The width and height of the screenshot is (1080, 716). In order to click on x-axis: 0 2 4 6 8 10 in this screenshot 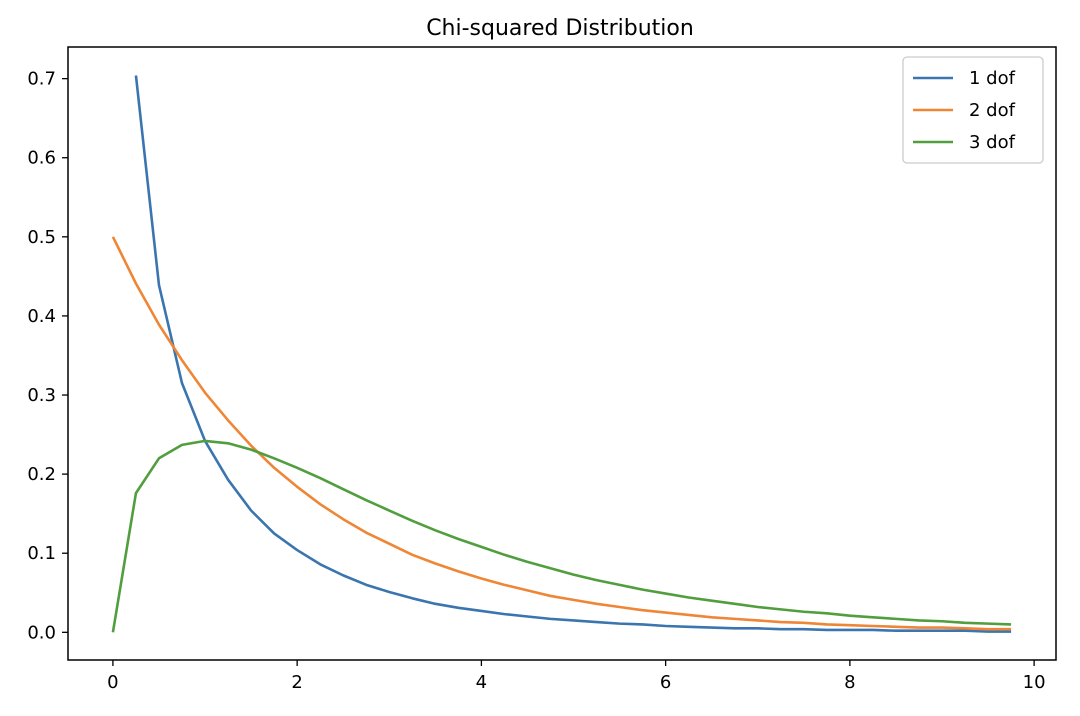, I will do `click(576, 676)`.